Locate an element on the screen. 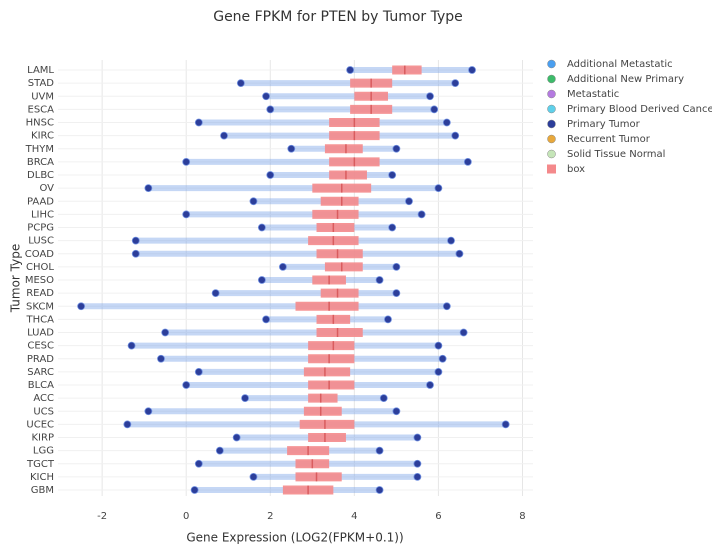 The height and width of the screenshot is (549, 712). y-tick-label: DLBC is located at coordinates (40, 175).